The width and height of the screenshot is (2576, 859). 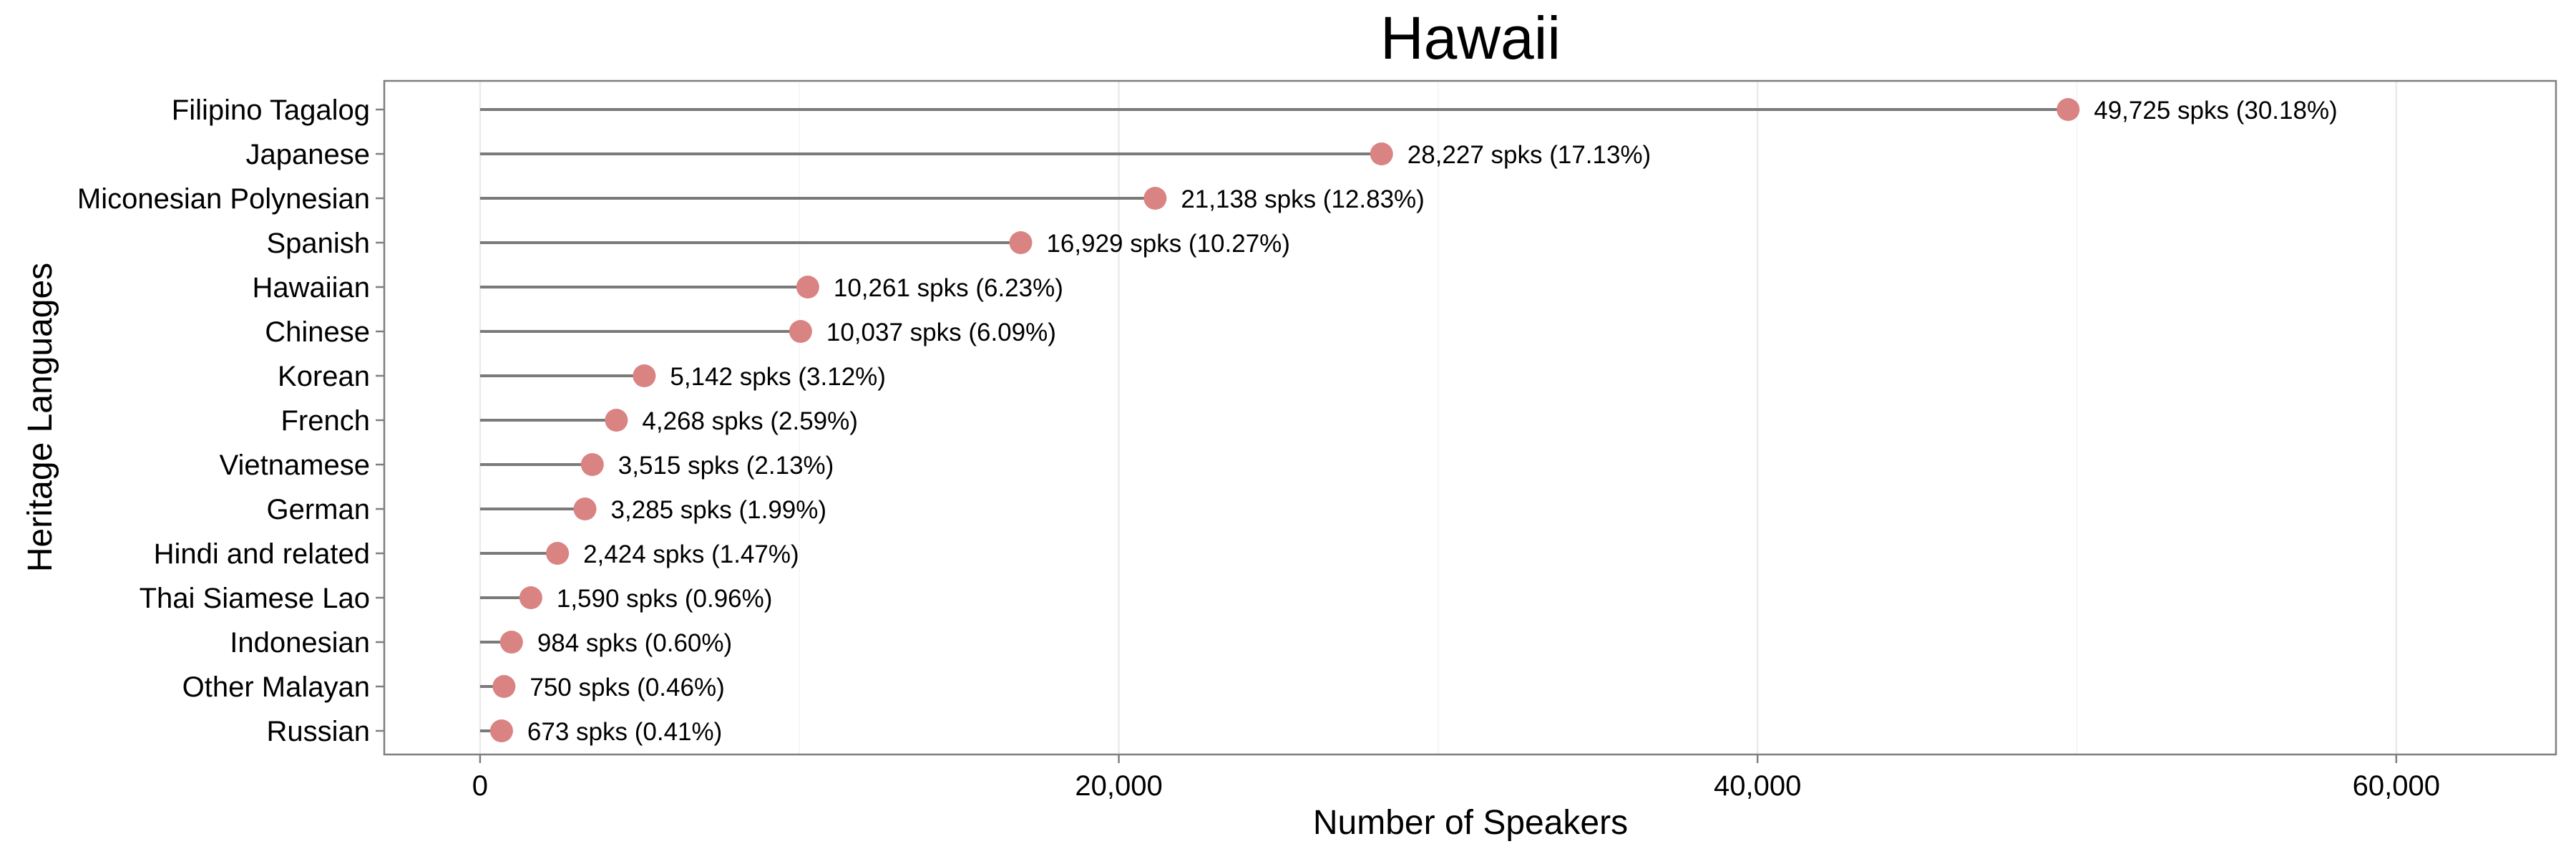 What do you see at coordinates (271, 110) in the screenshot?
I see `y-tick-label: Filipino Tagalog` at bounding box center [271, 110].